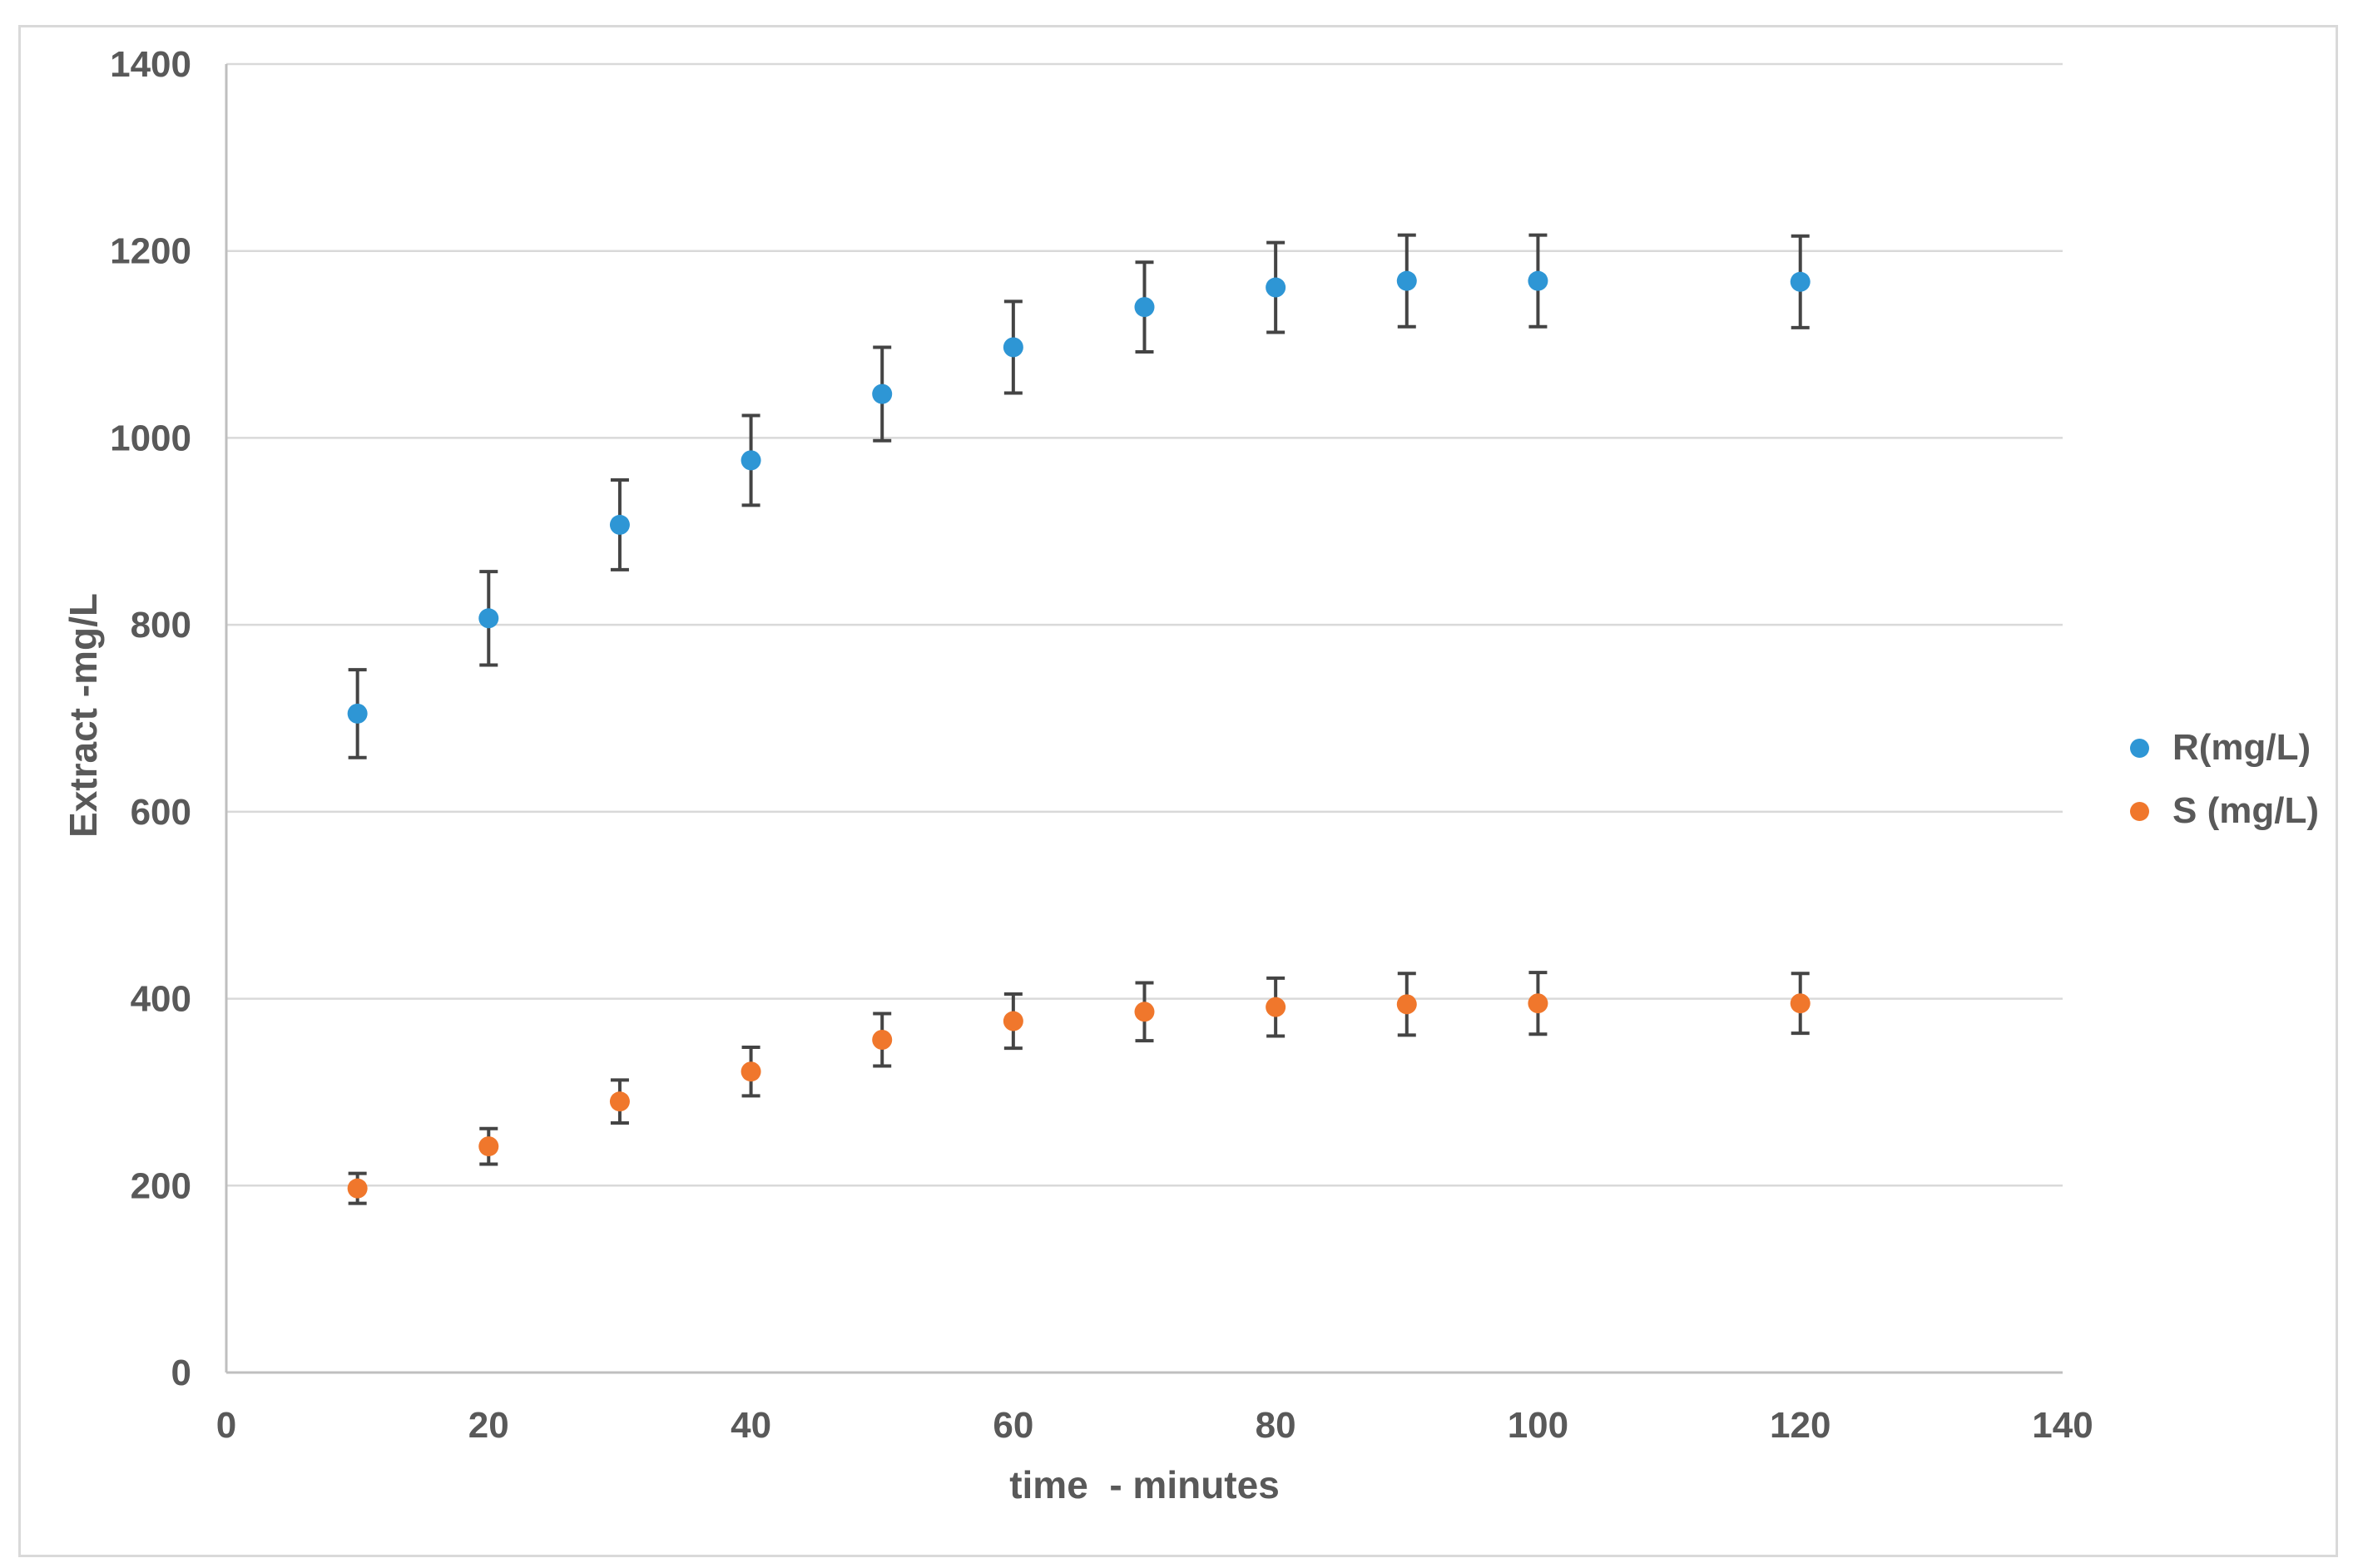  I want to click on y-tick-label: 1400, so click(150, 64).